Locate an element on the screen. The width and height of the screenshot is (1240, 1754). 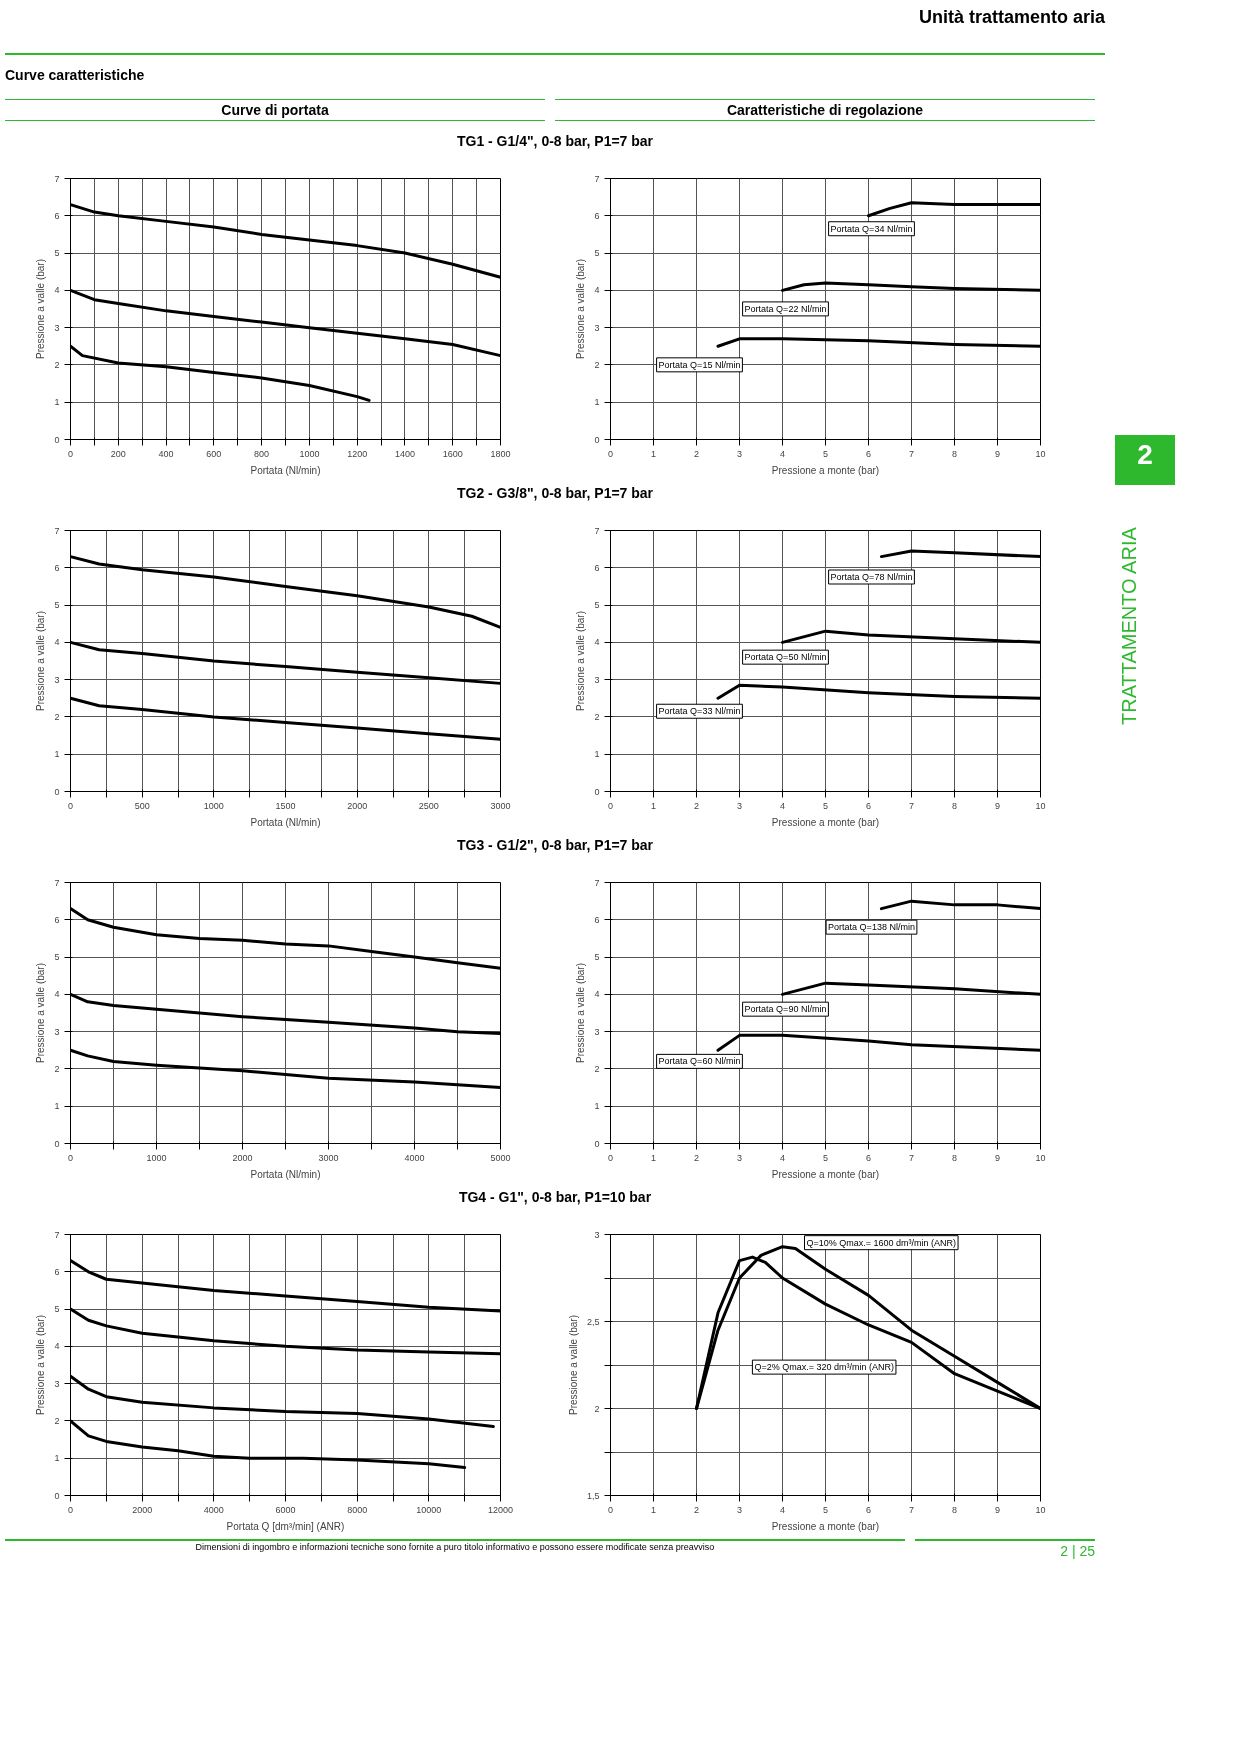
x-tick-label: 10000 is located at coordinates (429, 1509).